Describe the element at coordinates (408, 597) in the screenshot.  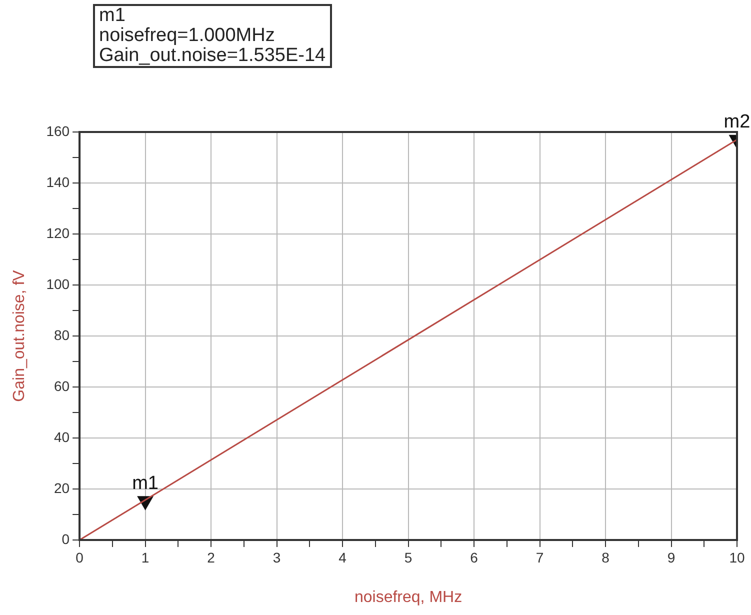
I see `x-axis-title: noisefreq, MHz` at that location.